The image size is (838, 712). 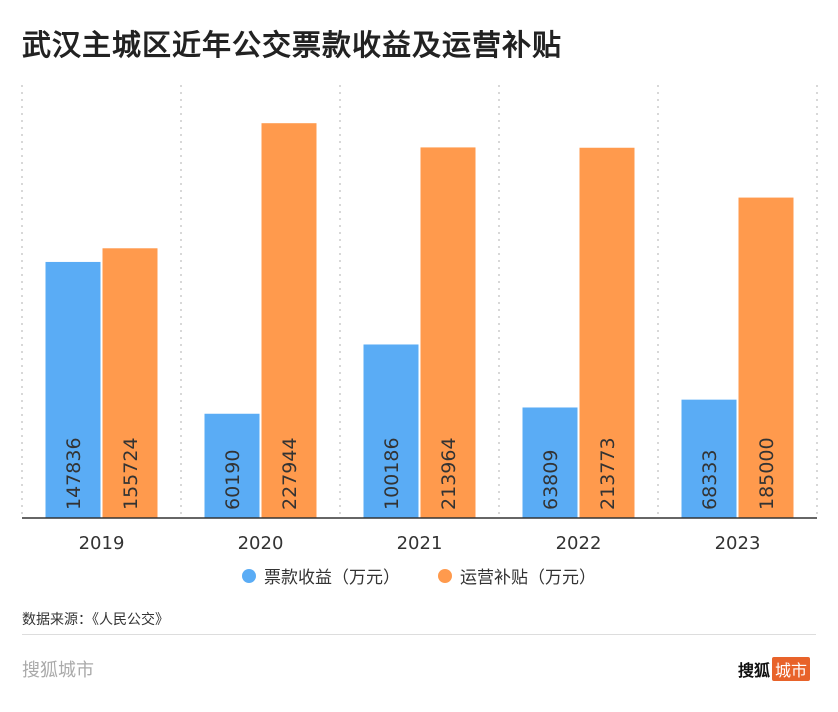 What do you see at coordinates (766, 357) in the screenshot?
I see `bar-subsidy-2023` at bounding box center [766, 357].